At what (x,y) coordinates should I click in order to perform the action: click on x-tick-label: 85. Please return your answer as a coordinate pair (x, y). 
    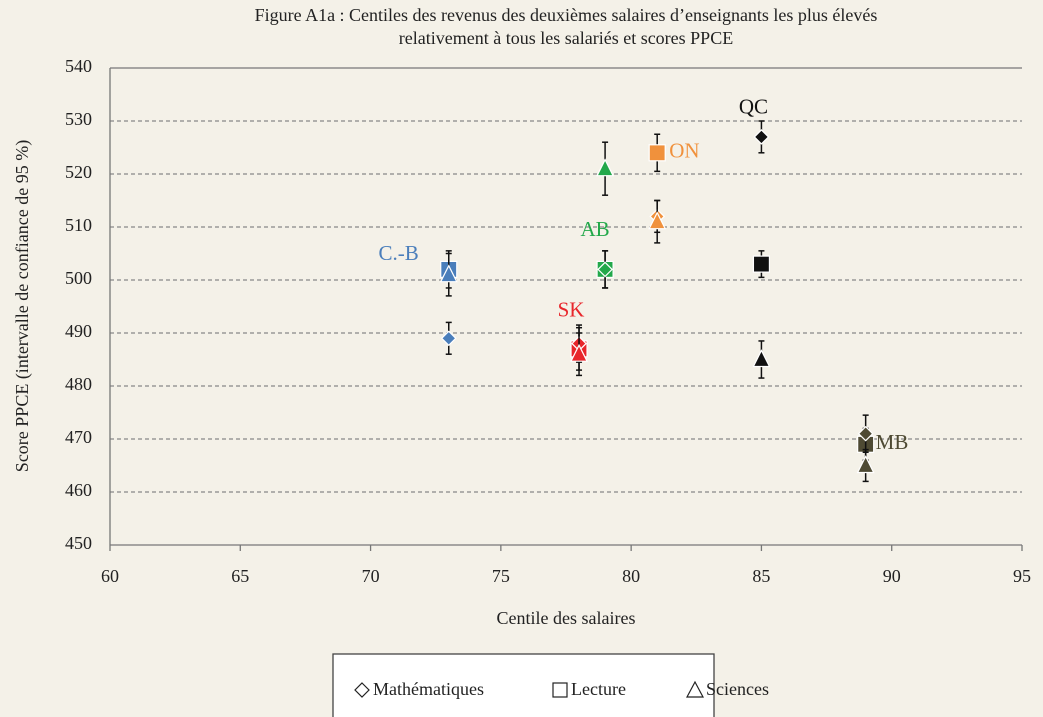
    Looking at the image, I should click on (761, 576).